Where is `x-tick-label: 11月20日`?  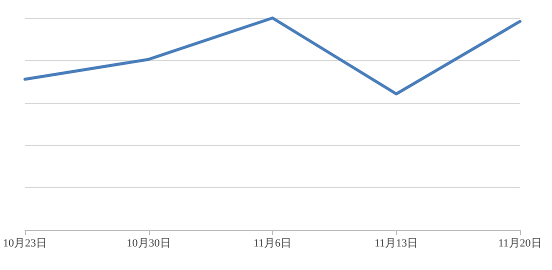 x-tick-label: 11月20日 is located at coordinates (520, 244).